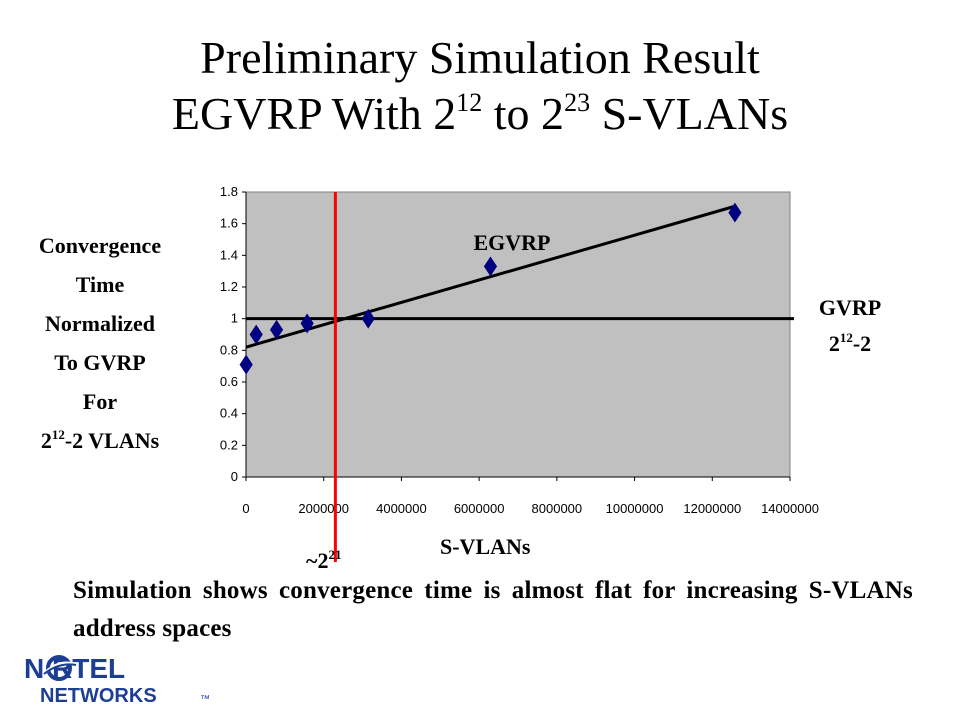 The width and height of the screenshot is (960, 720). What do you see at coordinates (557, 508) in the screenshot?
I see `x-tick-label: 8000000` at bounding box center [557, 508].